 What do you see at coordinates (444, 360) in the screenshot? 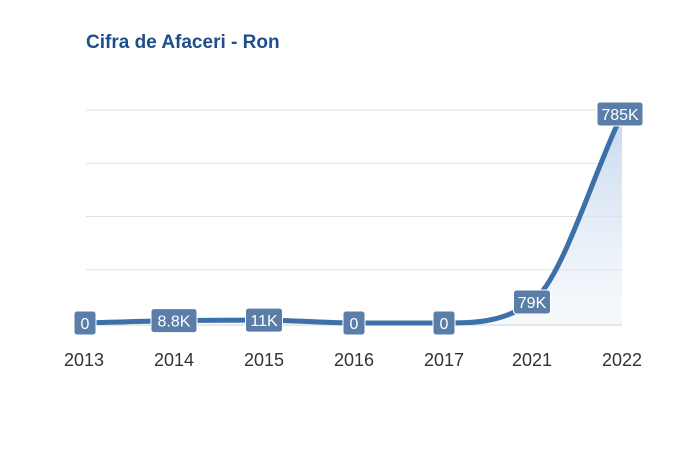
I see `x-tick-label: 2017` at bounding box center [444, 360].